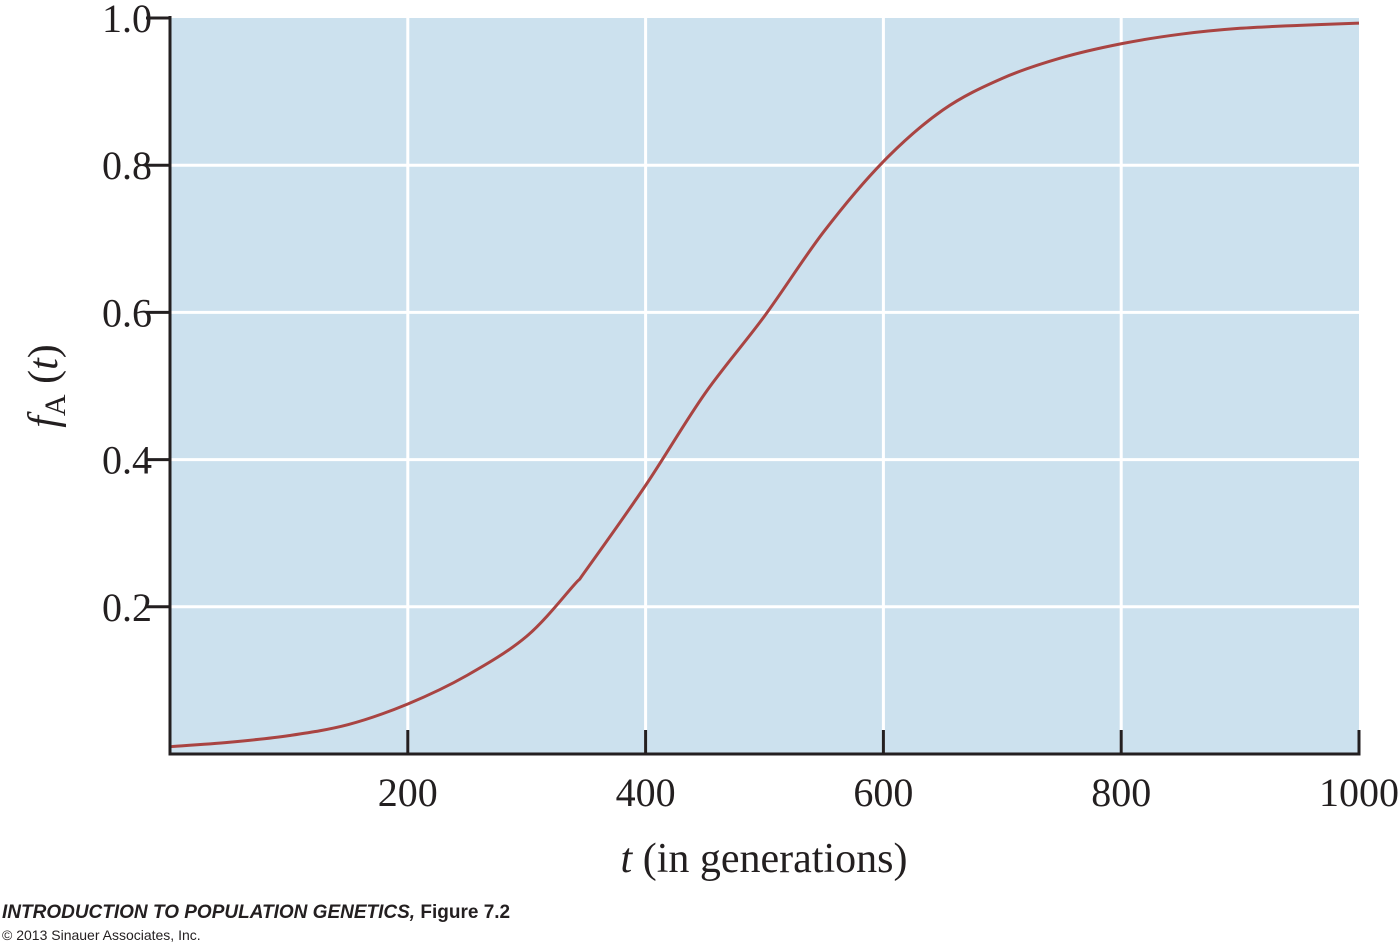 The image size is (1400, 945). I want to click on y-tick-label: 0.2, so click(127, 607).